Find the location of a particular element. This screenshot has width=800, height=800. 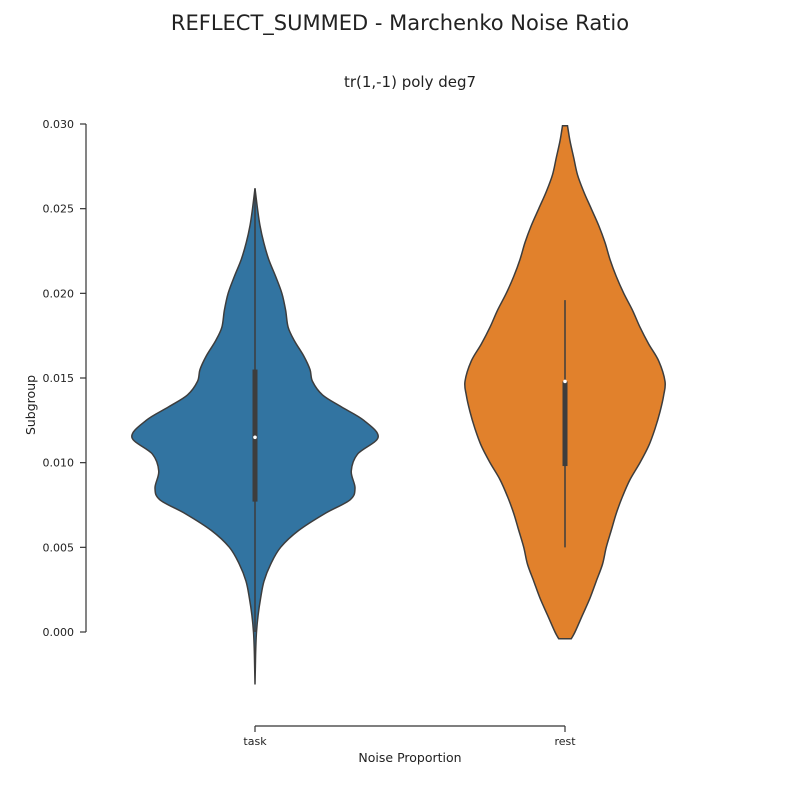

y-tick-label: 0.005 is located at coordinates (59, 547).